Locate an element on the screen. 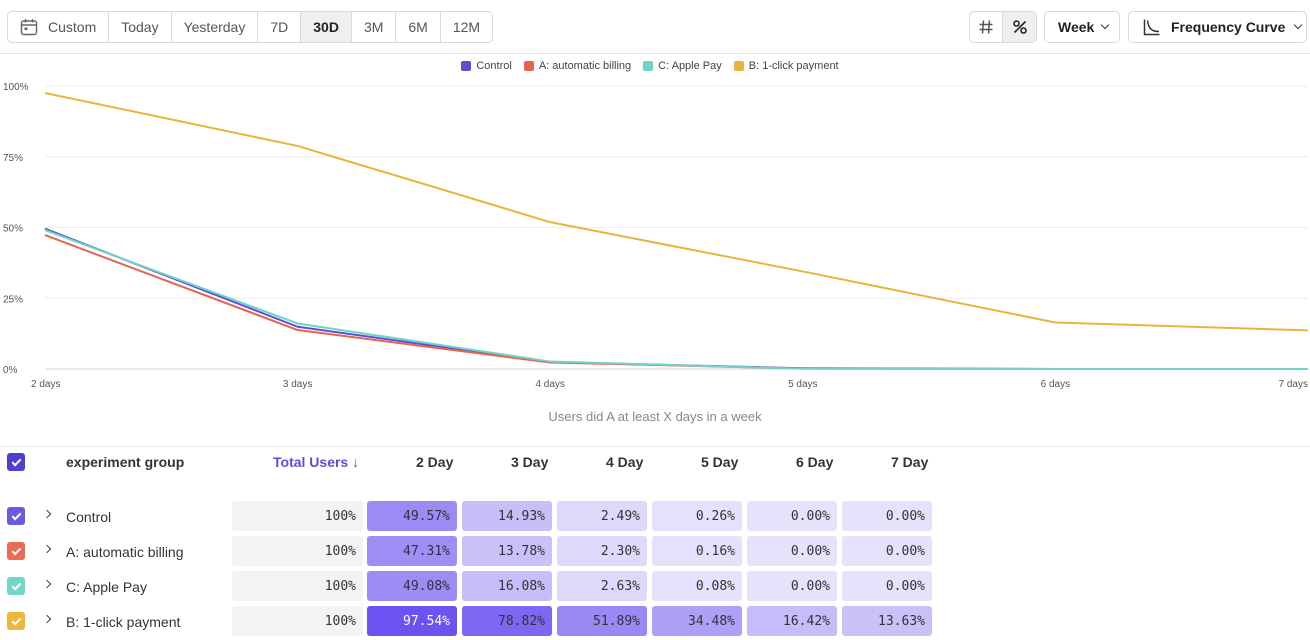 The image size is (1310, 640). row-label: Control is located at coordinates (89, 517).